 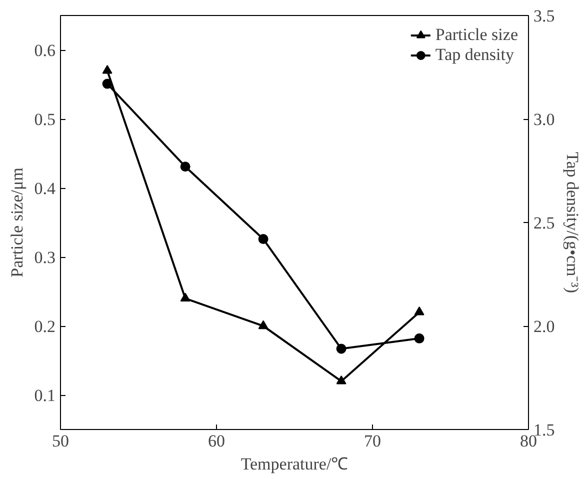 I want to click on x-axis-title: Temperature/℃, so click(x=294, y=464).